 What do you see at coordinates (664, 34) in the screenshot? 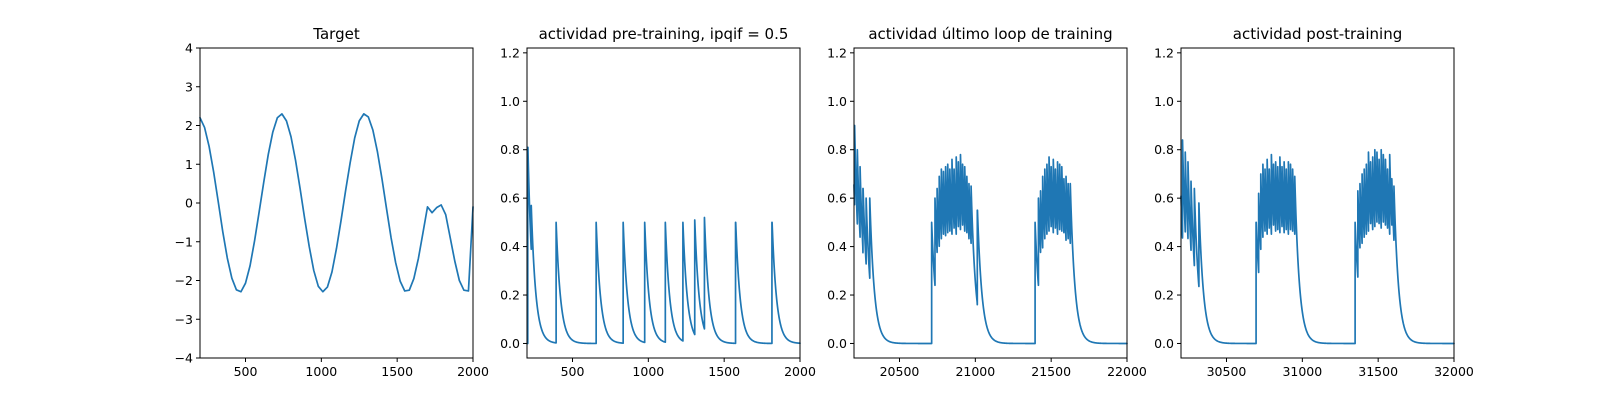
I see `subplot-title: actividad pre-training, ipqif = 0.5` at bounding box center [664, 34].